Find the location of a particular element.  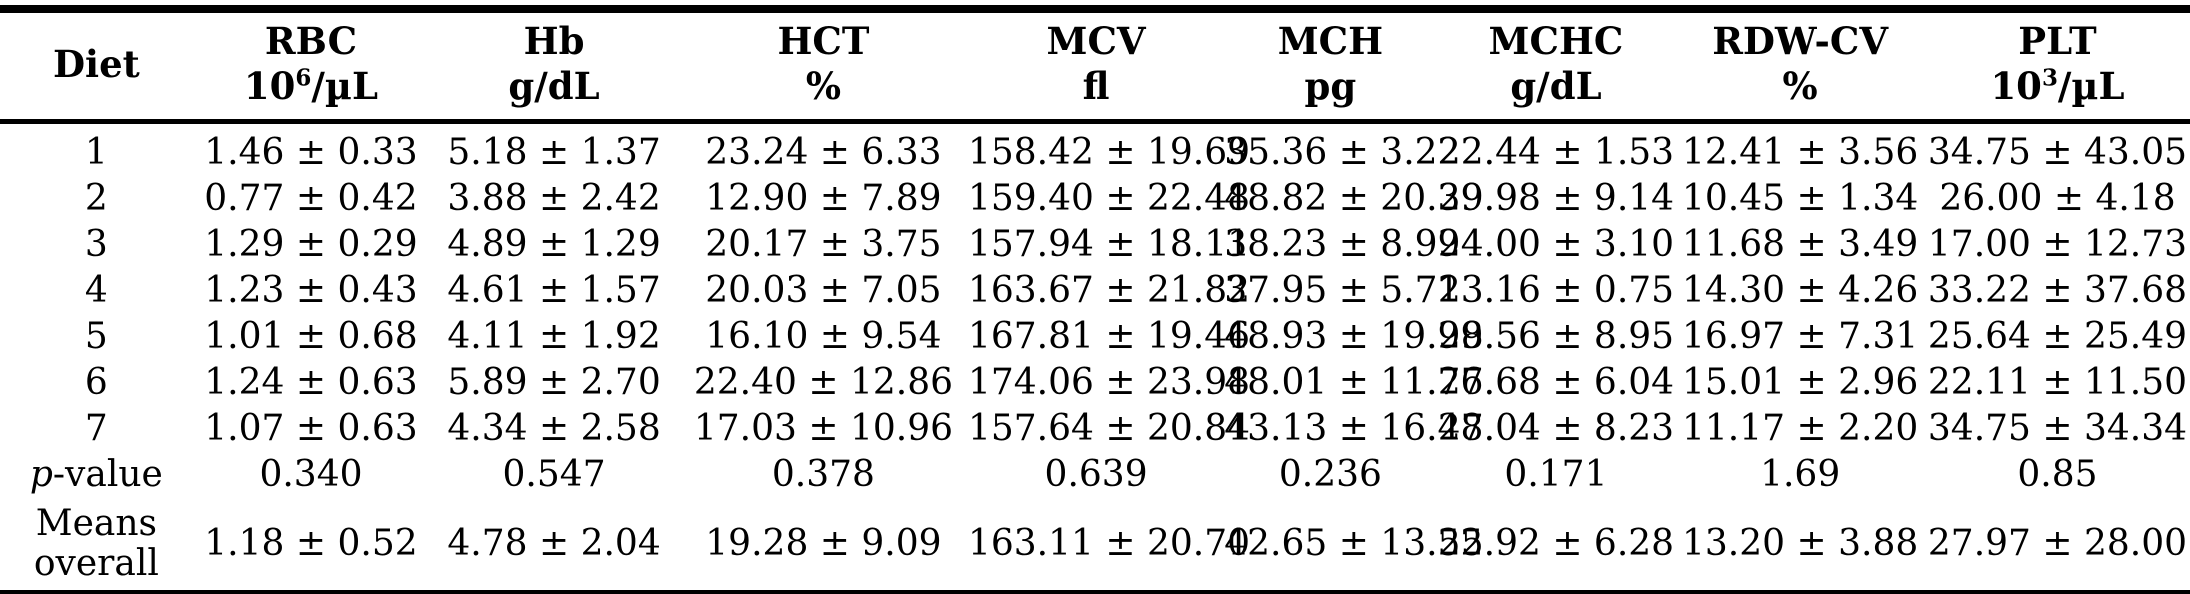

value-cell: 1.24 ± 0.63 is located at coordinates (311, 383).